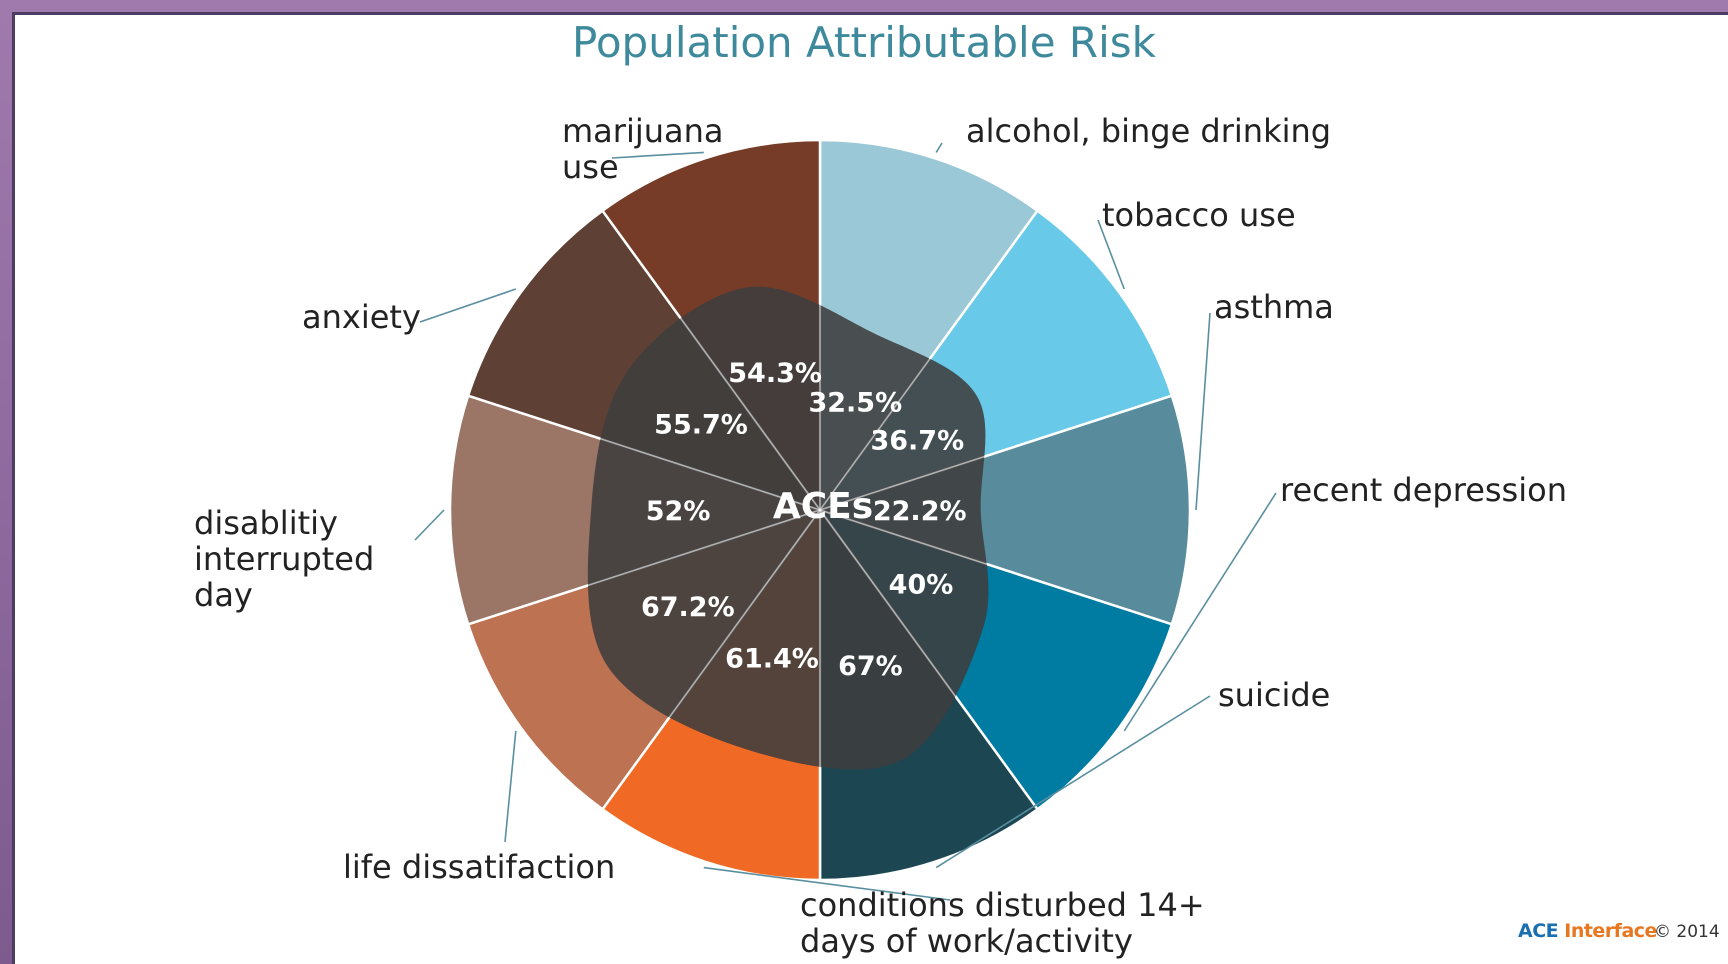  I want to click on slice-label: alcohol, binge drinking, so click(1148, 131).